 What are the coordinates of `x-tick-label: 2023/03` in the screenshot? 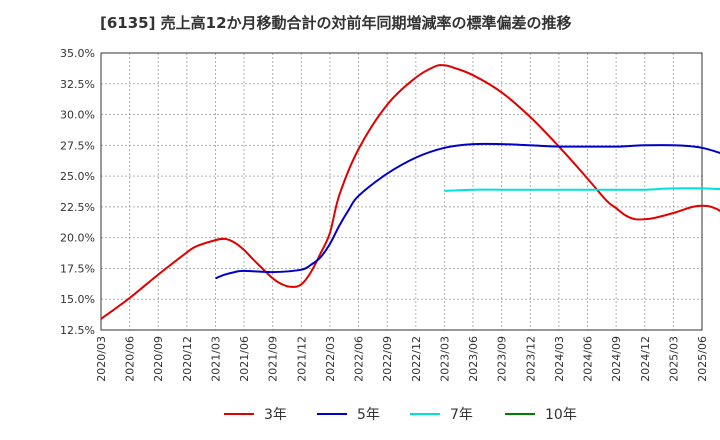 It's located at (444, 359).